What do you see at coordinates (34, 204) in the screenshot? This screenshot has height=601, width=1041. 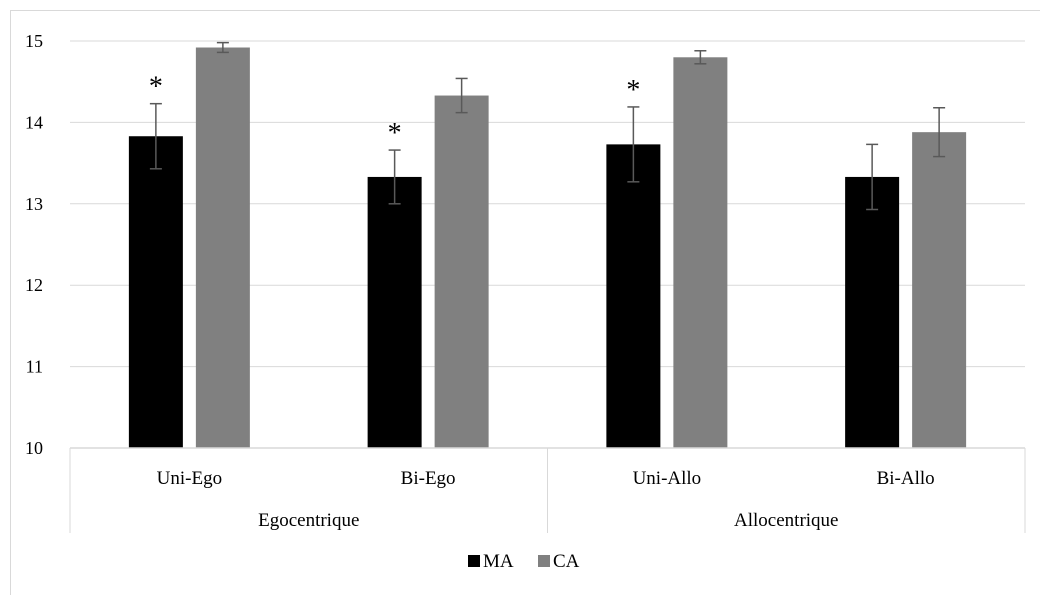 I see `y-tick-label: 13` at bounding box center [34, 204].